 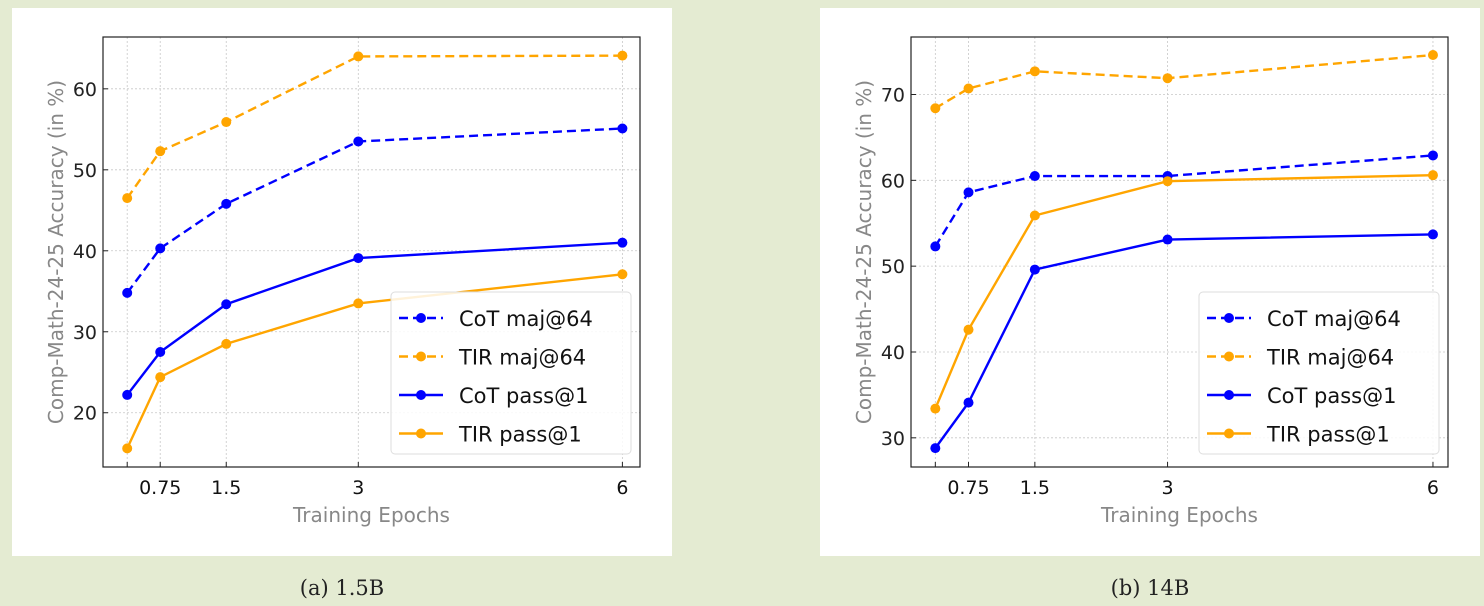 What do you see at coordinates (1150, 588) in the screenshot?
I see `caption-14b: (b) 14B` at bounding box center [1150, 588].